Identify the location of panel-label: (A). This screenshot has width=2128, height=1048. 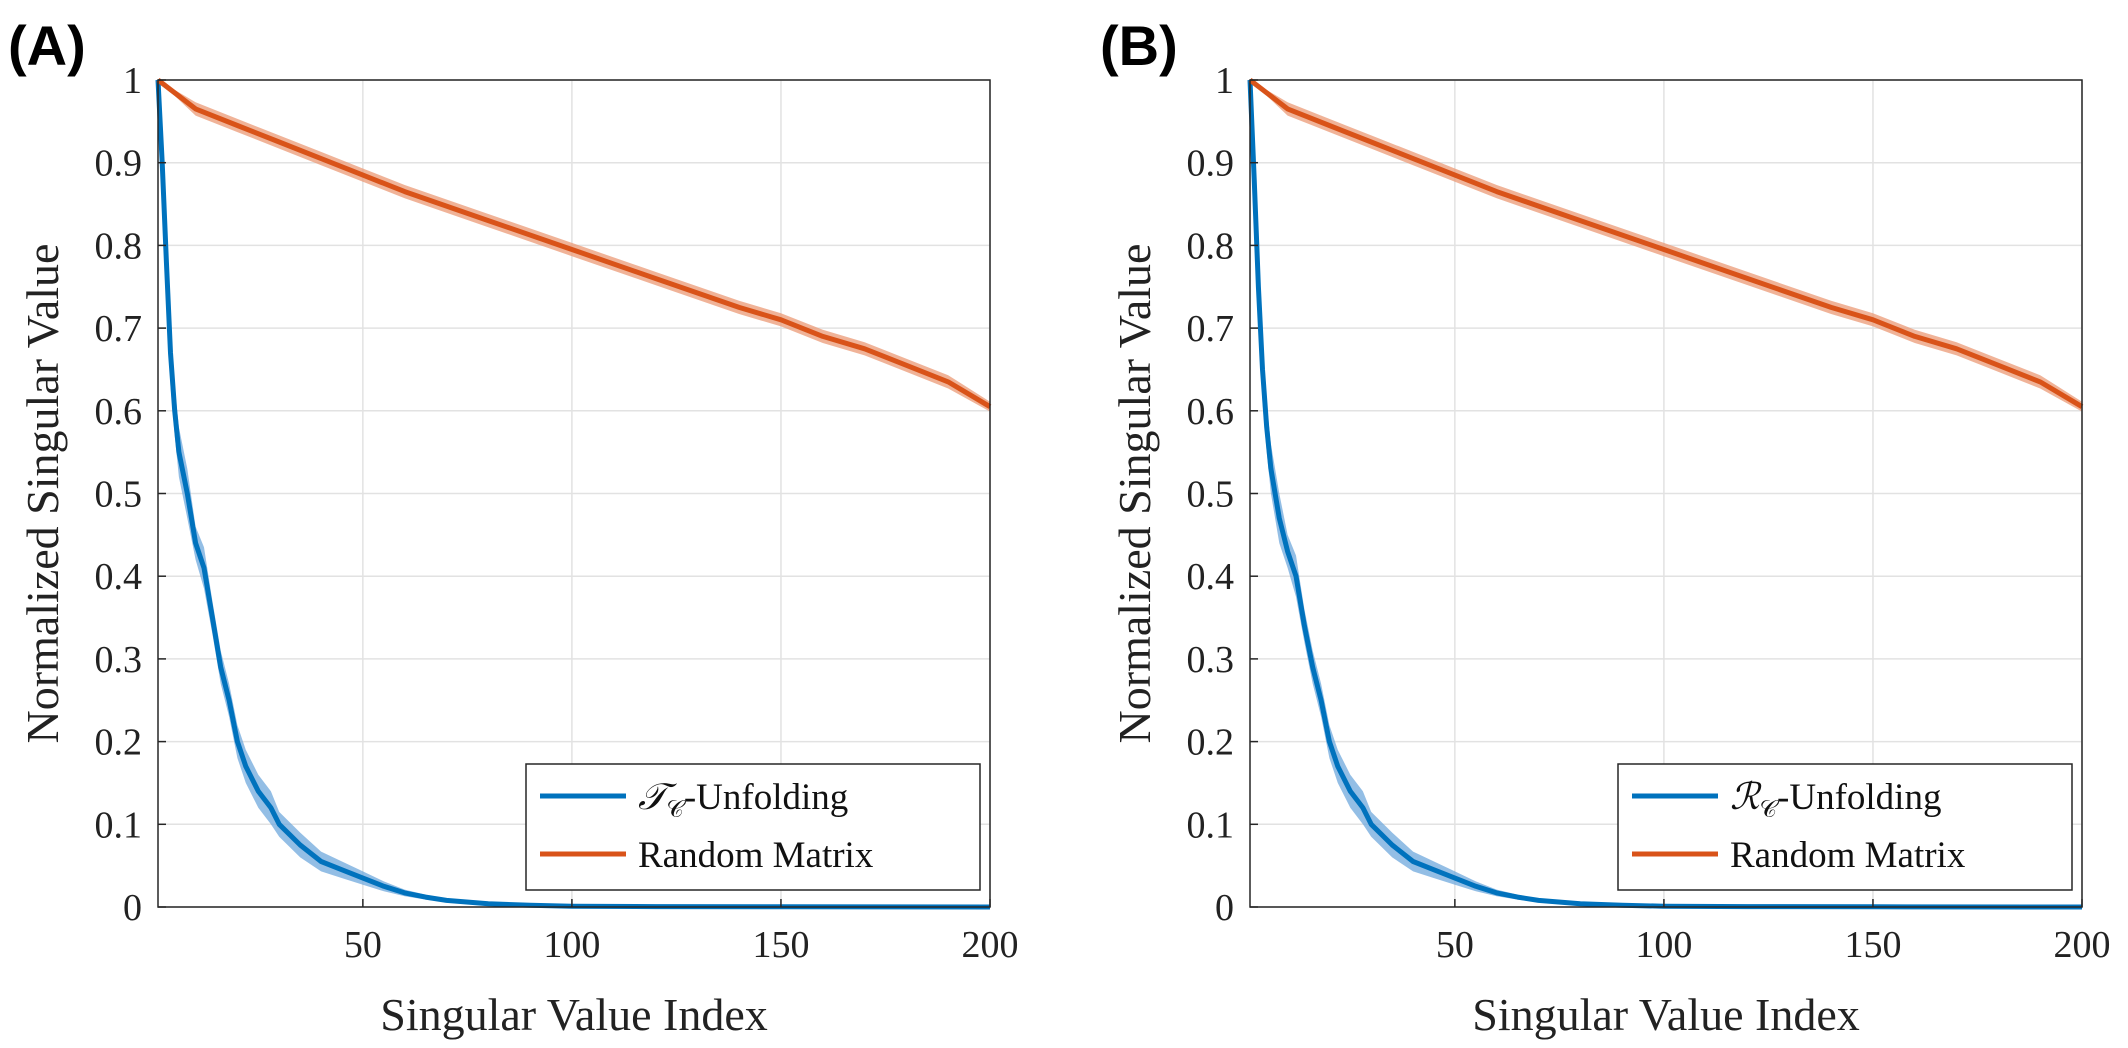
(47, 45).